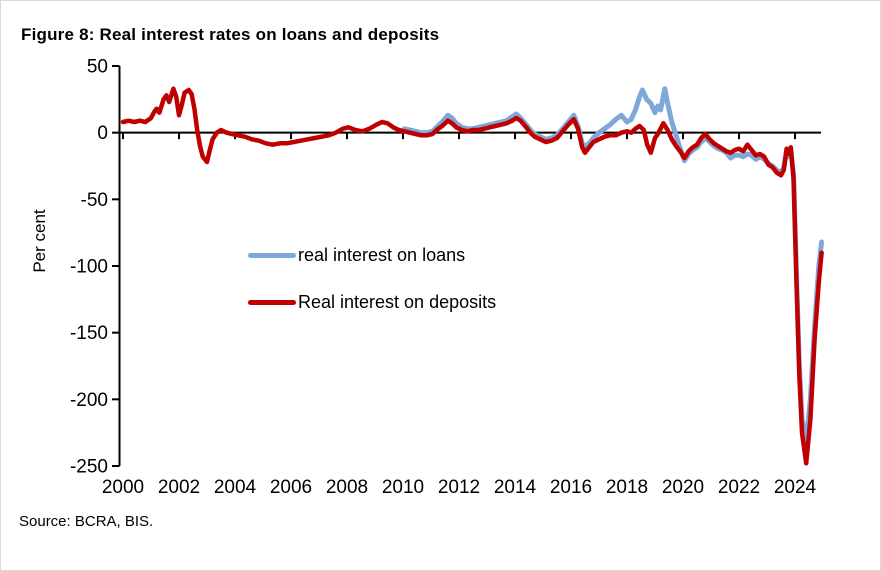  What do you see at coordinates (179, 487) in the screenshot?
I see `x-axis-tick-label: 2002` at bounding box center [179, 487].